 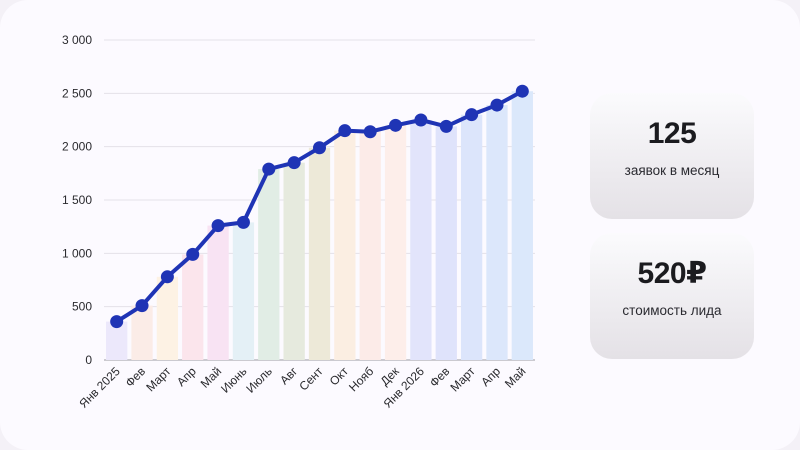 I want to click on x-tick-label: Янв 2025, so click(x=99, y=387).